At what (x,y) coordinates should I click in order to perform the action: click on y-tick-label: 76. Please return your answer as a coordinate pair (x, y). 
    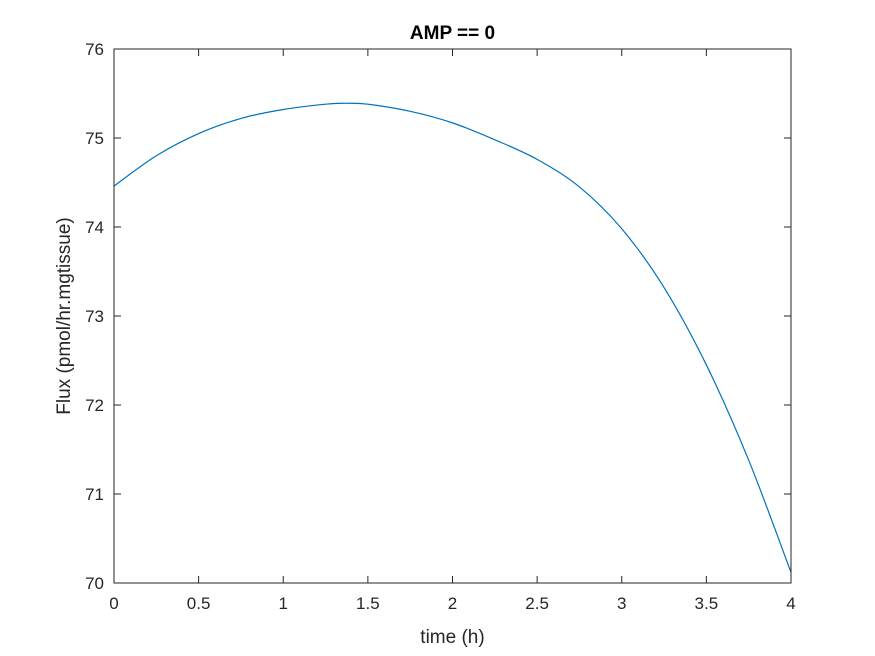
    Looking at the image, I should click on (94, 49).